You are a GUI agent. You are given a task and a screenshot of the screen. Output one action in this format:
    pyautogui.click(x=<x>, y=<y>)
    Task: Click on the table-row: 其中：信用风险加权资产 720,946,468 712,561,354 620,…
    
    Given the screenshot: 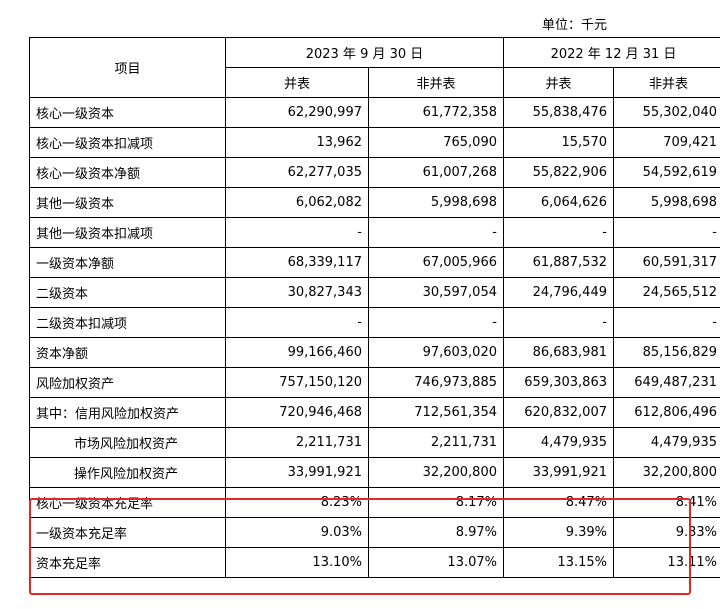 What is the action you would take?
    pyautogui.click(x=374, y=412)
    